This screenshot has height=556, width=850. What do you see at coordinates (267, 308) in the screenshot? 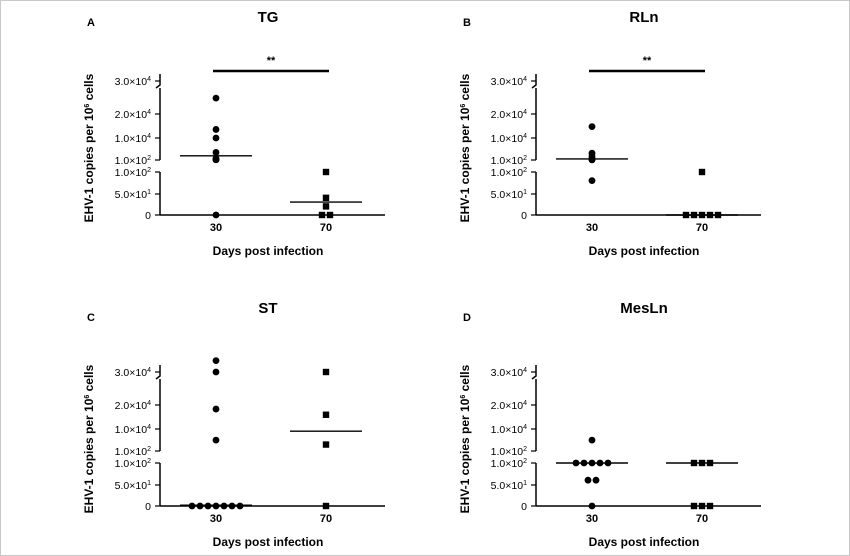
I see `panel-title: ST` at bounding box center [267, 308].